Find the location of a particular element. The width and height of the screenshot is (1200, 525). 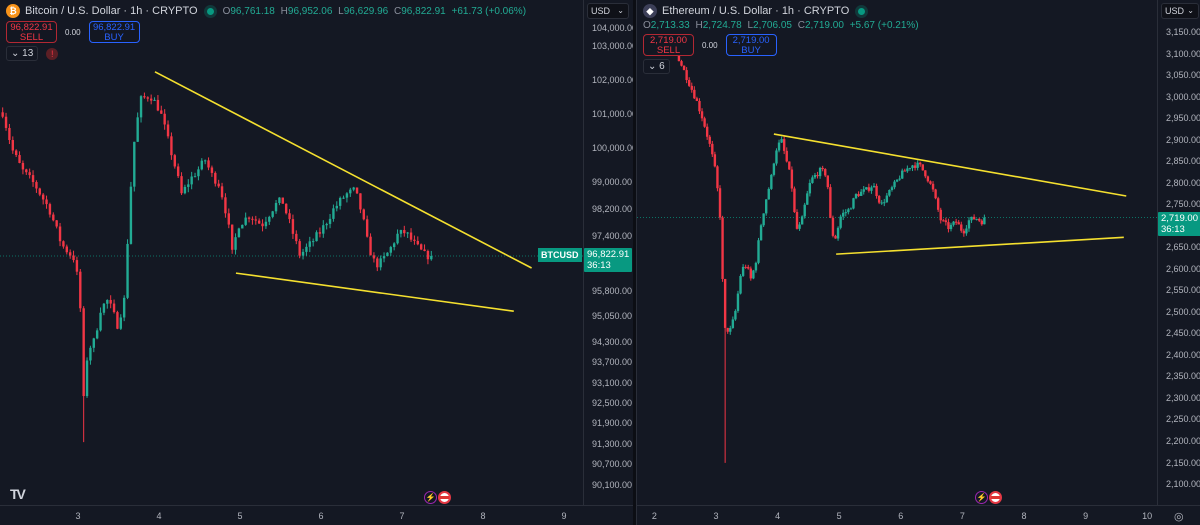

price-tick-label: 2,500.00 is located at coordinates (1183, 311).